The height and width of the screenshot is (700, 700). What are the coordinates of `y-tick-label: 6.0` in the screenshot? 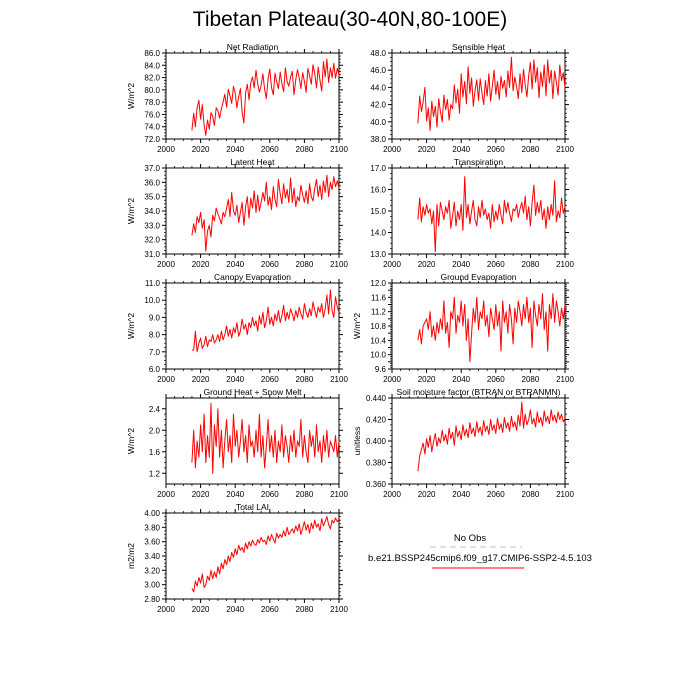 It's located at (155, 369).